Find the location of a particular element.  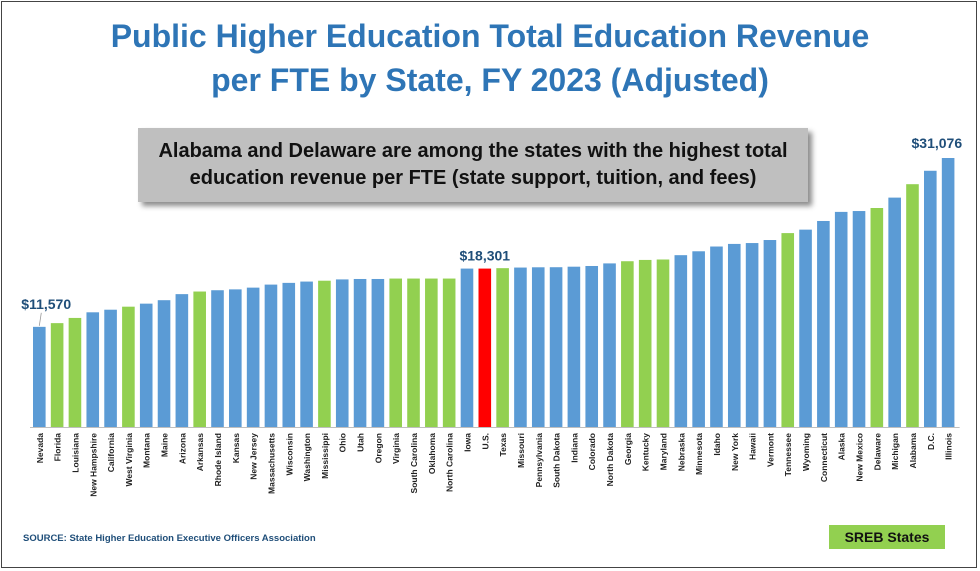

tick-label-new-york: New York is located at coordinates (735, 452).